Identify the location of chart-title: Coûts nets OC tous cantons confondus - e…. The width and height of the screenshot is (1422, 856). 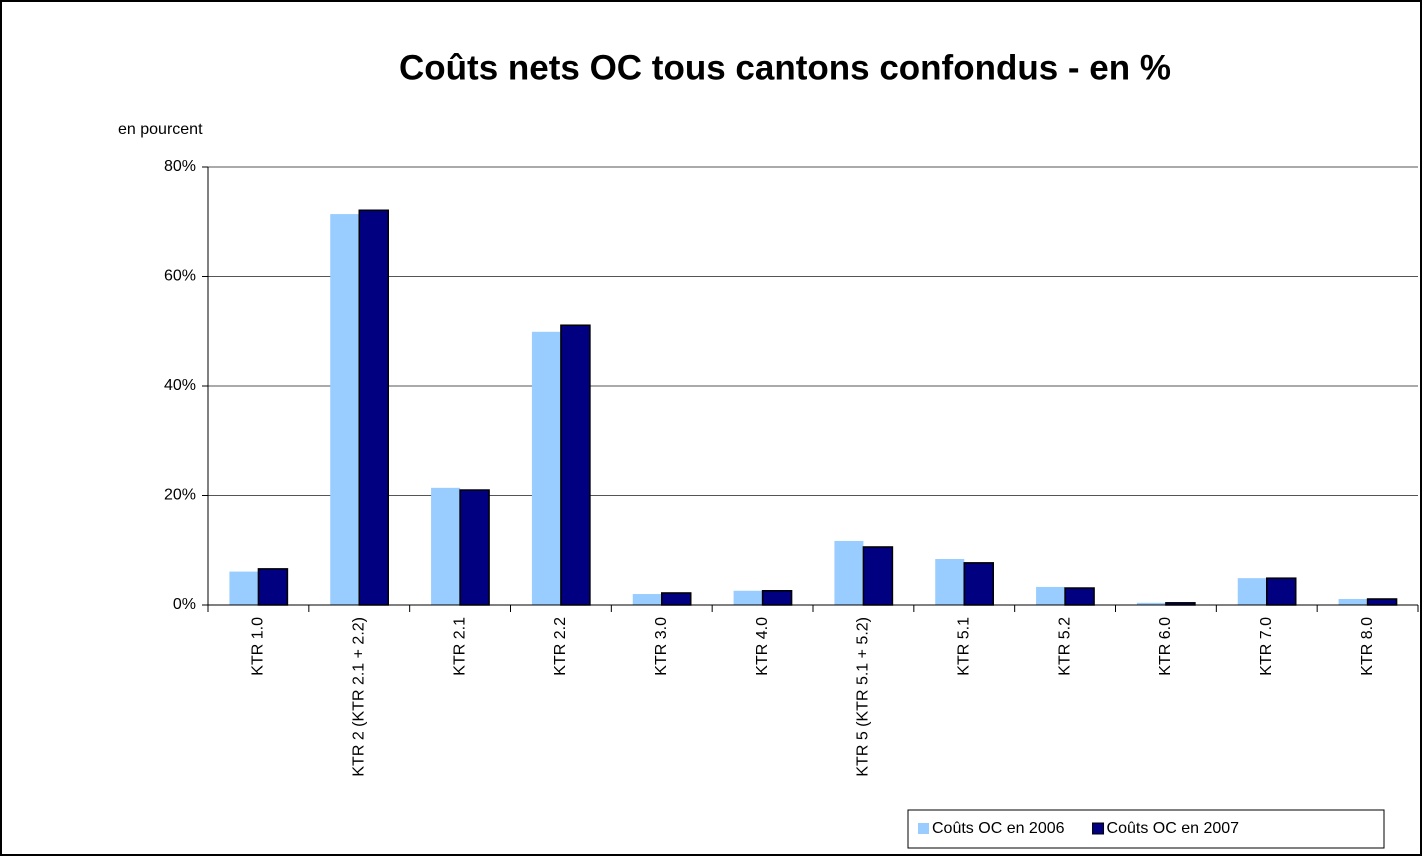
(785, 67).